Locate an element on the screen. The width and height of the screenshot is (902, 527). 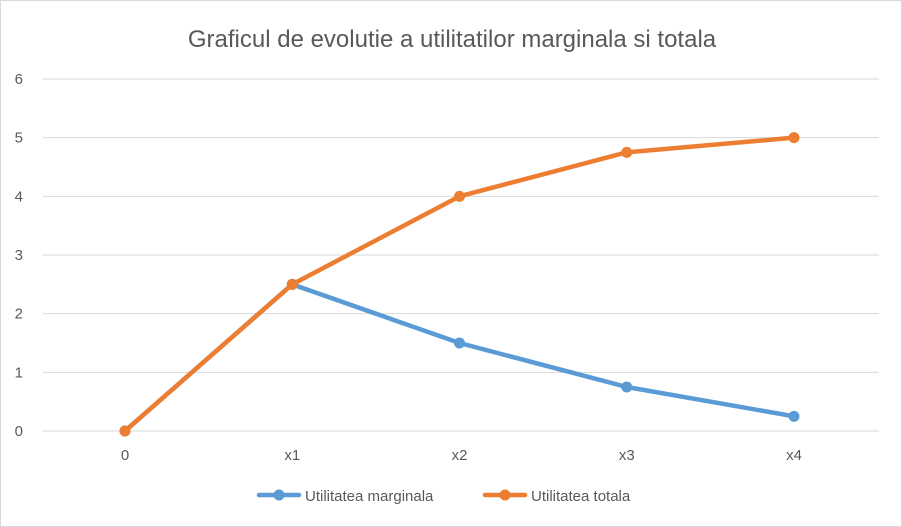
y-tick-label: 4 is located at coordinates (19, 196).